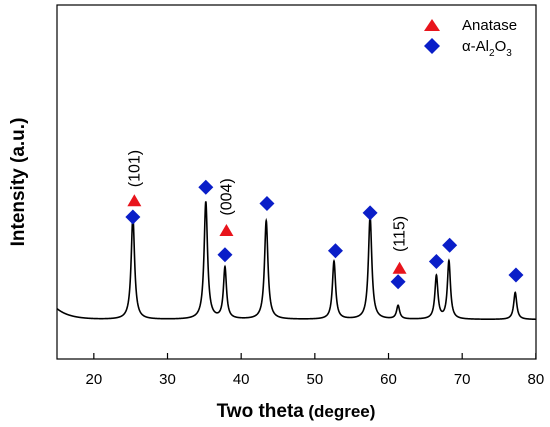  I want to click on miller-index-label: (004), so click(226, 196).